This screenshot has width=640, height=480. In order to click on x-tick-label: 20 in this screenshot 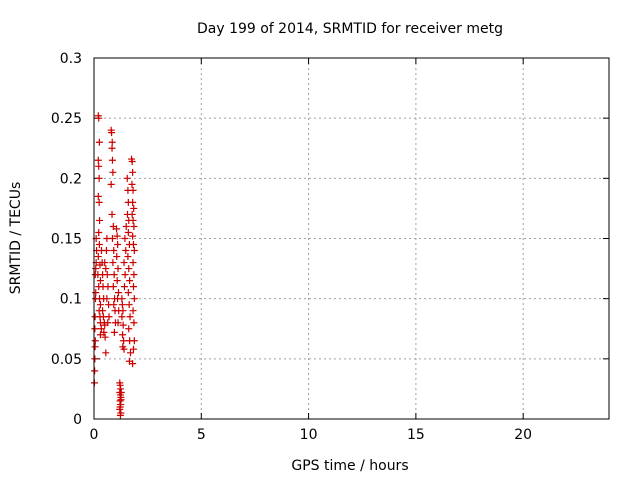, I will do `click(523, 435)`.